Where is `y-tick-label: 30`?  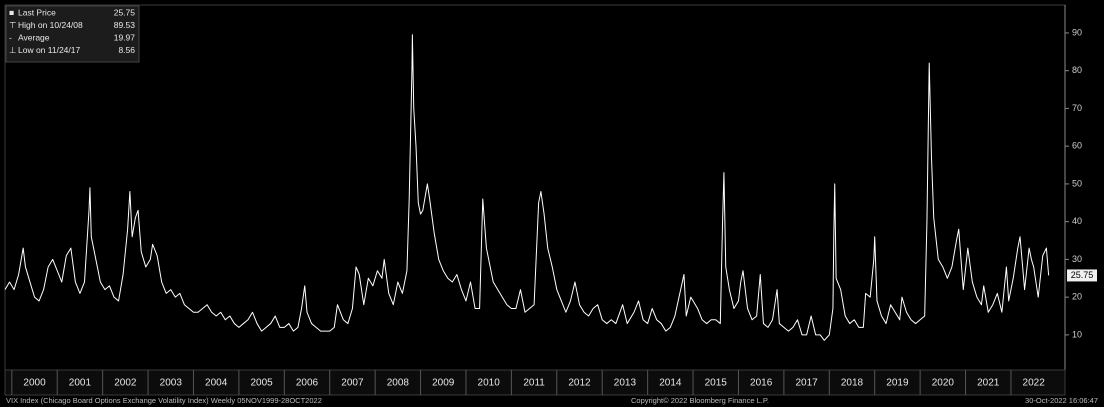
y-tick-label: 30 is located at coordinates (1077, 259).